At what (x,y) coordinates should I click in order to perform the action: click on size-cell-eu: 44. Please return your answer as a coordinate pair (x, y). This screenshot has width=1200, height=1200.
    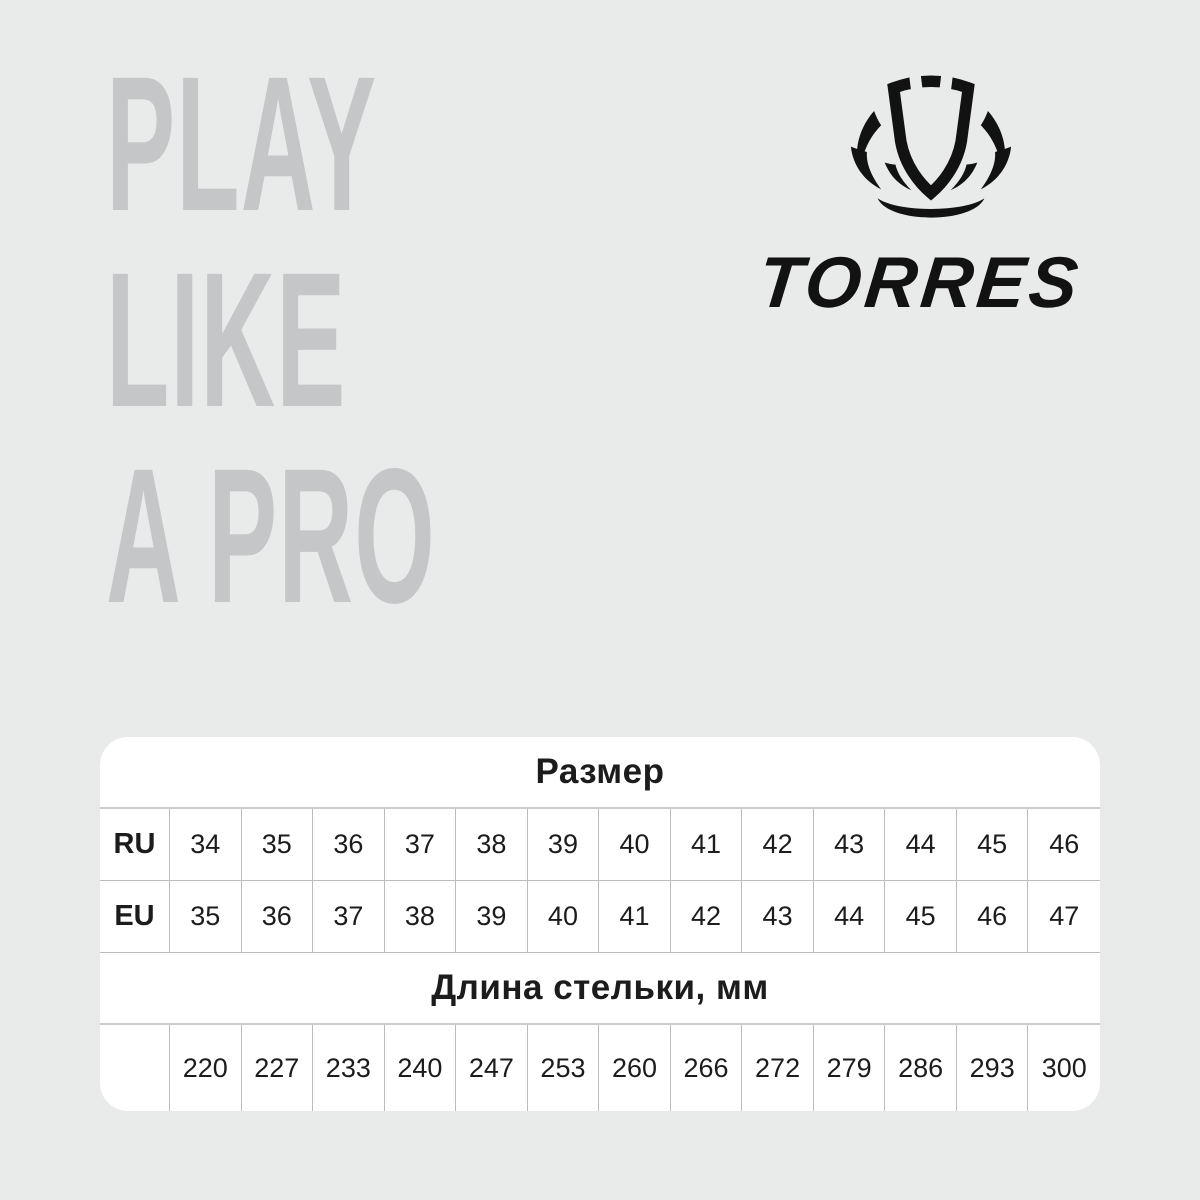
    Looking at the image, I should click on (849, 917).